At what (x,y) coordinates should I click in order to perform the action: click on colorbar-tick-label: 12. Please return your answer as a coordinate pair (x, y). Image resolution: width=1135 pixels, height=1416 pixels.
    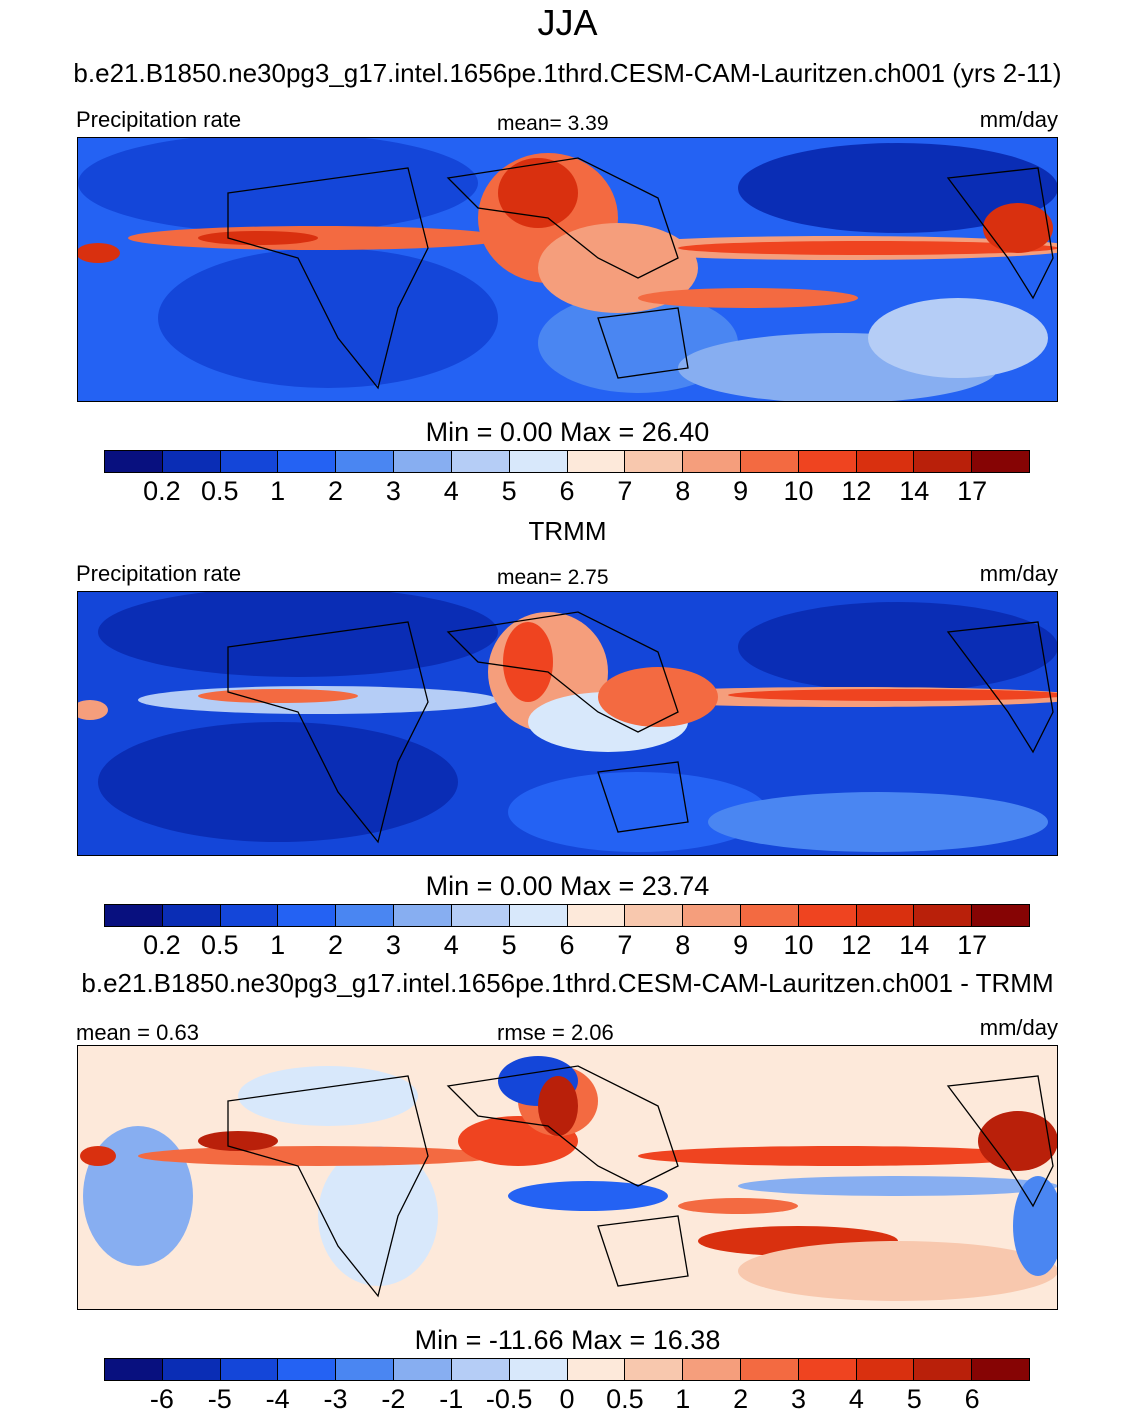
    Looking at the image, I should click on (856, 945).